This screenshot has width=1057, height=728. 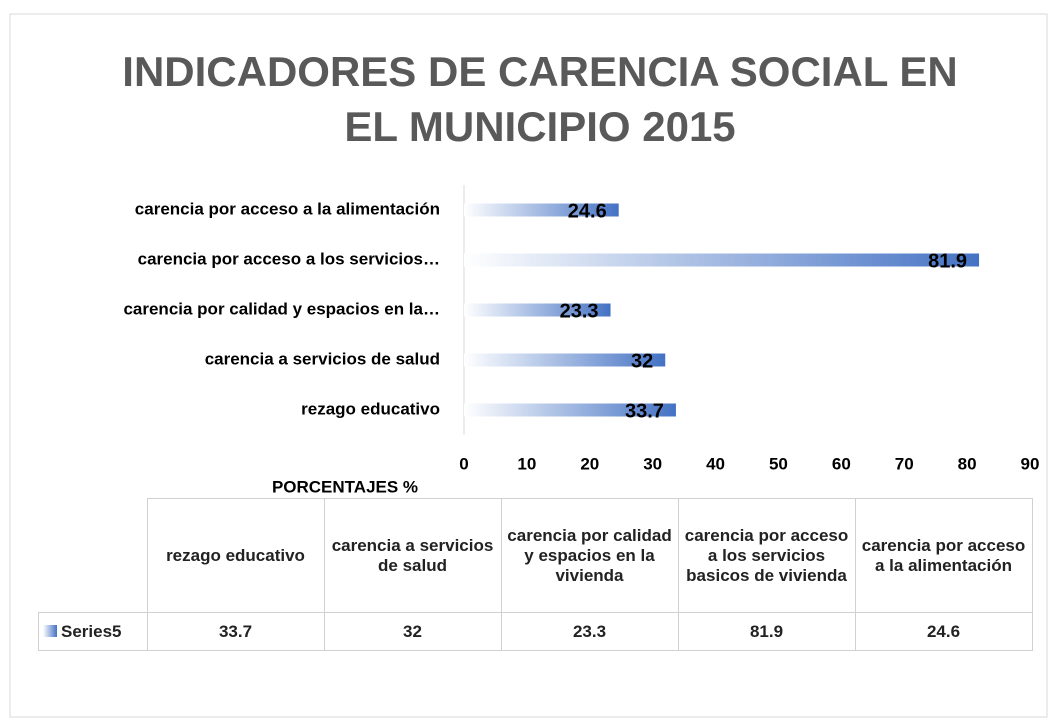 I want to click on data-label: 23.3, so click(x=579, y=311).